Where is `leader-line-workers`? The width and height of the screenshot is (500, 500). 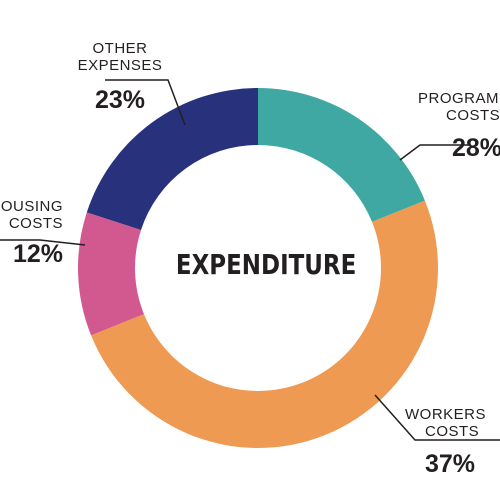 leader-line-workers is located at coordinates (437, 417).